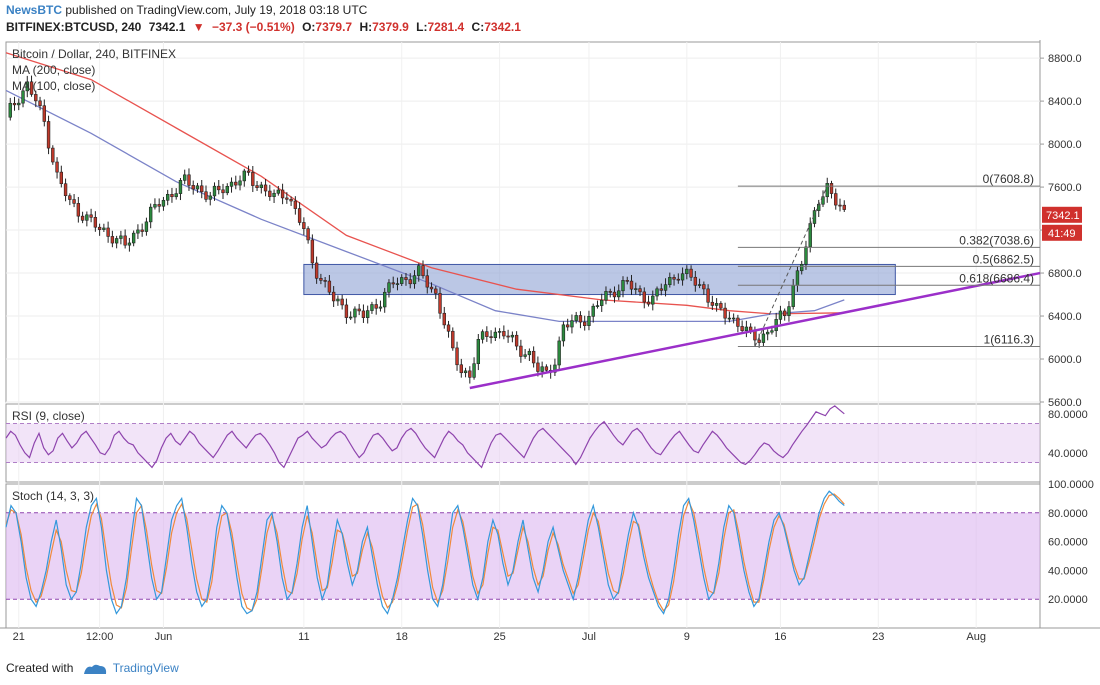 The height and width of the screenshot is (685, 1100). What do you see at coordinates (791, 266) in the screenshot?
I see `fib-diagonal` at bounding box center [791, 266].